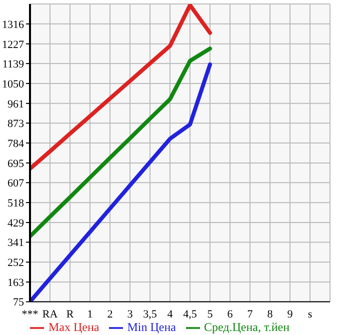 This screenshot has height=335, width=345. Describe the element at coordinates (16, 164) in the screenshot. I see `y-tick-label: 695` at that location.